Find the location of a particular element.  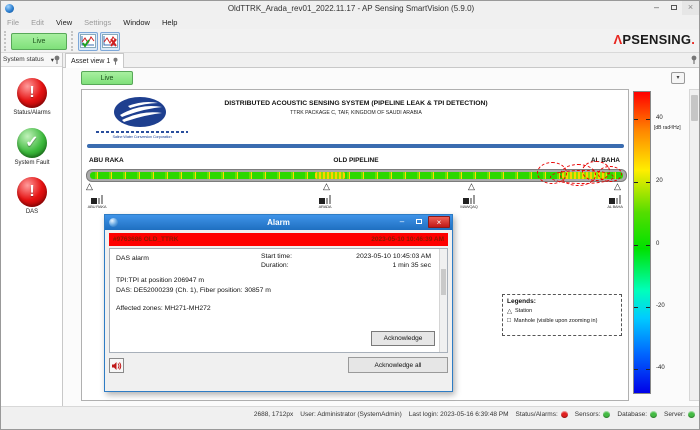

sidebar-item-das: ! DAS is located at coordinates (32, 196).